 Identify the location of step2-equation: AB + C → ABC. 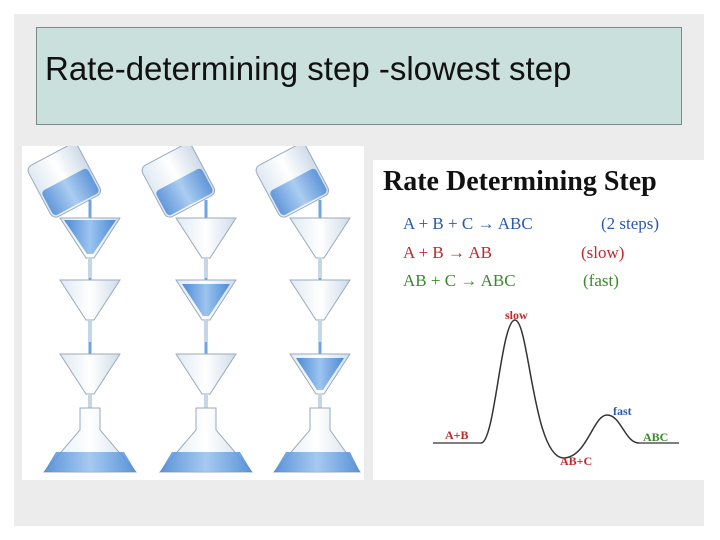
(459, 280).